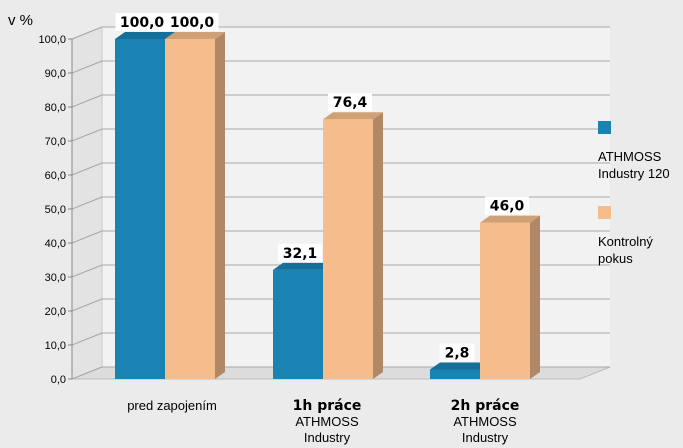 Image resolution: width=683 pixels, height=448 pixels. I want to click on y-axis-title: v %, so click(20, 20).